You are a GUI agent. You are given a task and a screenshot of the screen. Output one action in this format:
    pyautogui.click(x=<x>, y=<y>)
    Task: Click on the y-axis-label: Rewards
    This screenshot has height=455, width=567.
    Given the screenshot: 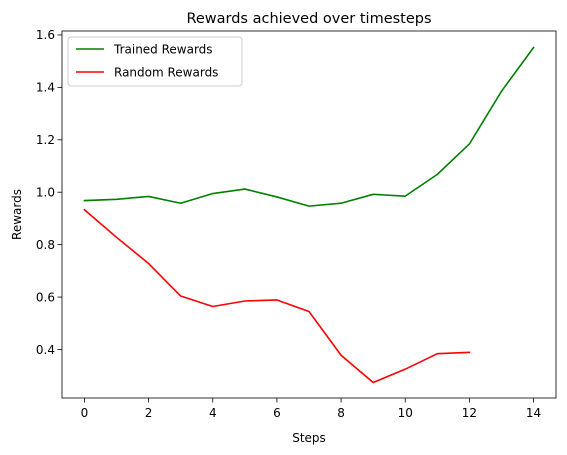 What is the action you would take?
    pyautogui.click(x=17, y=214)
    